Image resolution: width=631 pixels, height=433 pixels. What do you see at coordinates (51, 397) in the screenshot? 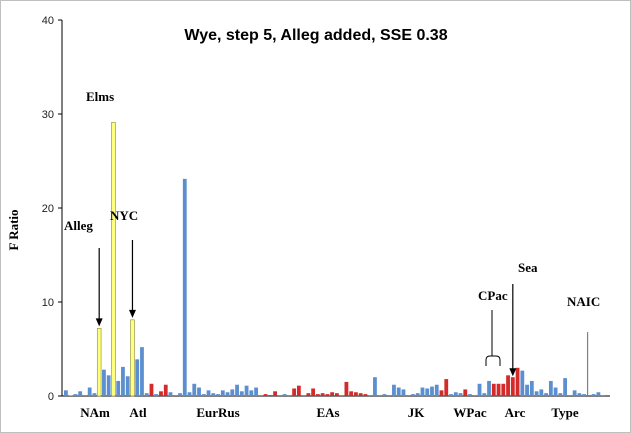
I see `y-tick-label: 0` at bounding box center [51, 397].